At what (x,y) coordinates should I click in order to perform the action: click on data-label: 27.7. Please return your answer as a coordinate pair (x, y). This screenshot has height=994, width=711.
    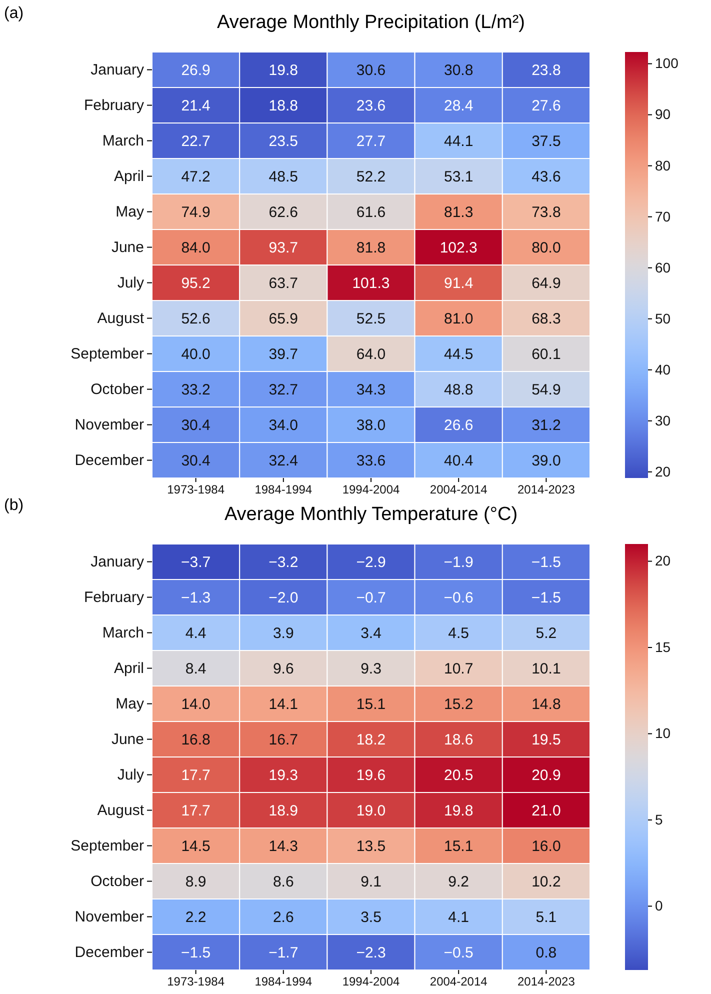
    Looking at the image, I should click on (371, 141).